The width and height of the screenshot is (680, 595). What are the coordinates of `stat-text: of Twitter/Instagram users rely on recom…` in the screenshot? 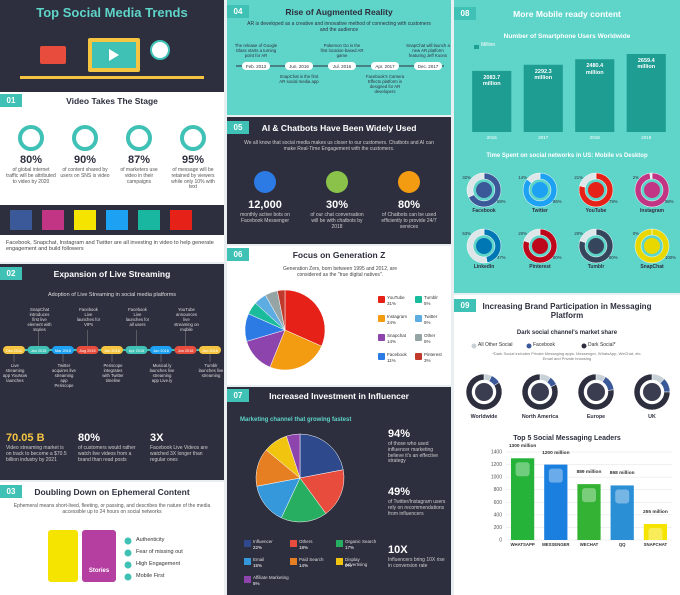 It's located at (417, 508).